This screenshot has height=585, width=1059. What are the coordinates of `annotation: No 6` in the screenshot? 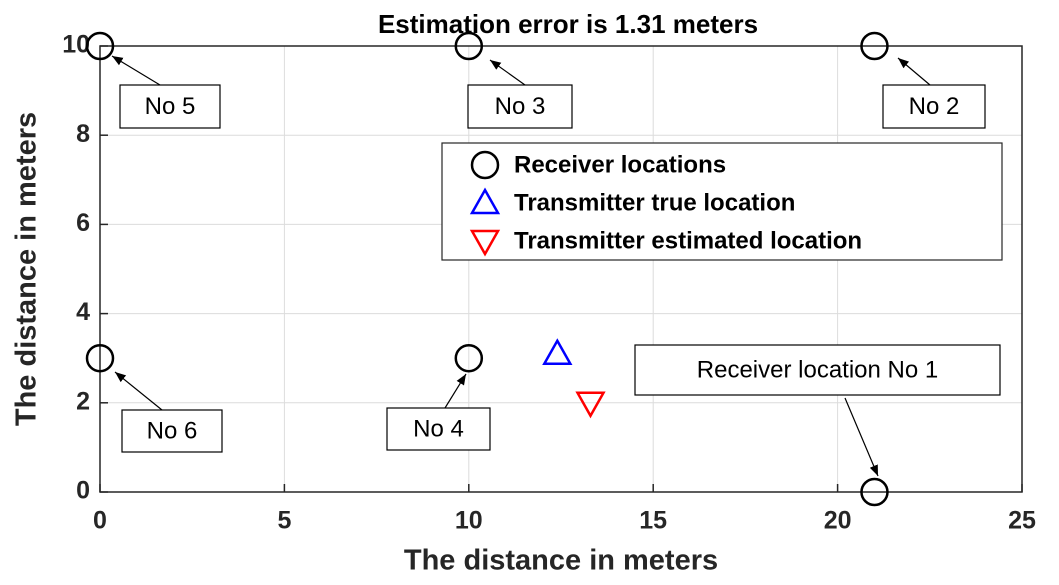 It's located at (172, 430).